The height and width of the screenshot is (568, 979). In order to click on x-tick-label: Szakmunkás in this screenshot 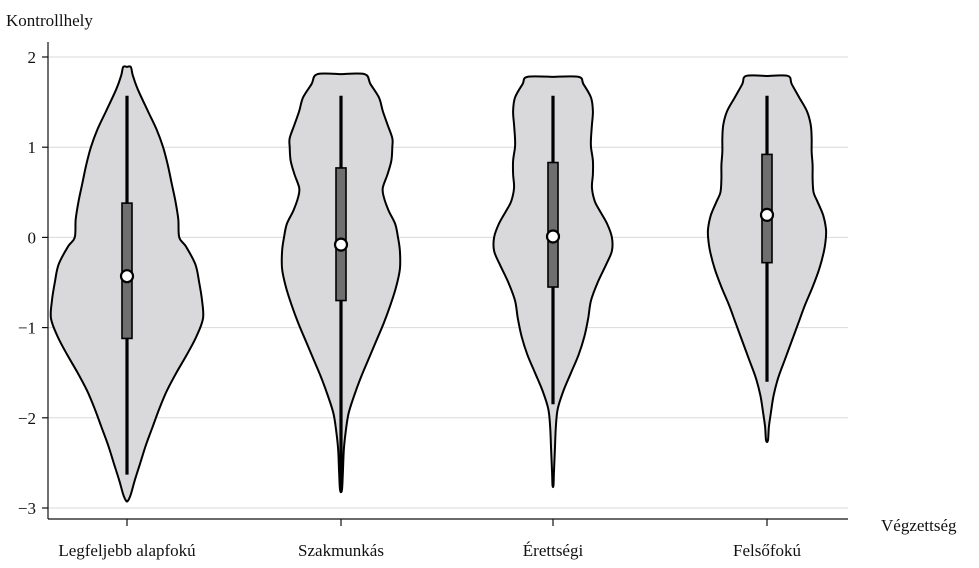, I will do `click(341, 550)`.